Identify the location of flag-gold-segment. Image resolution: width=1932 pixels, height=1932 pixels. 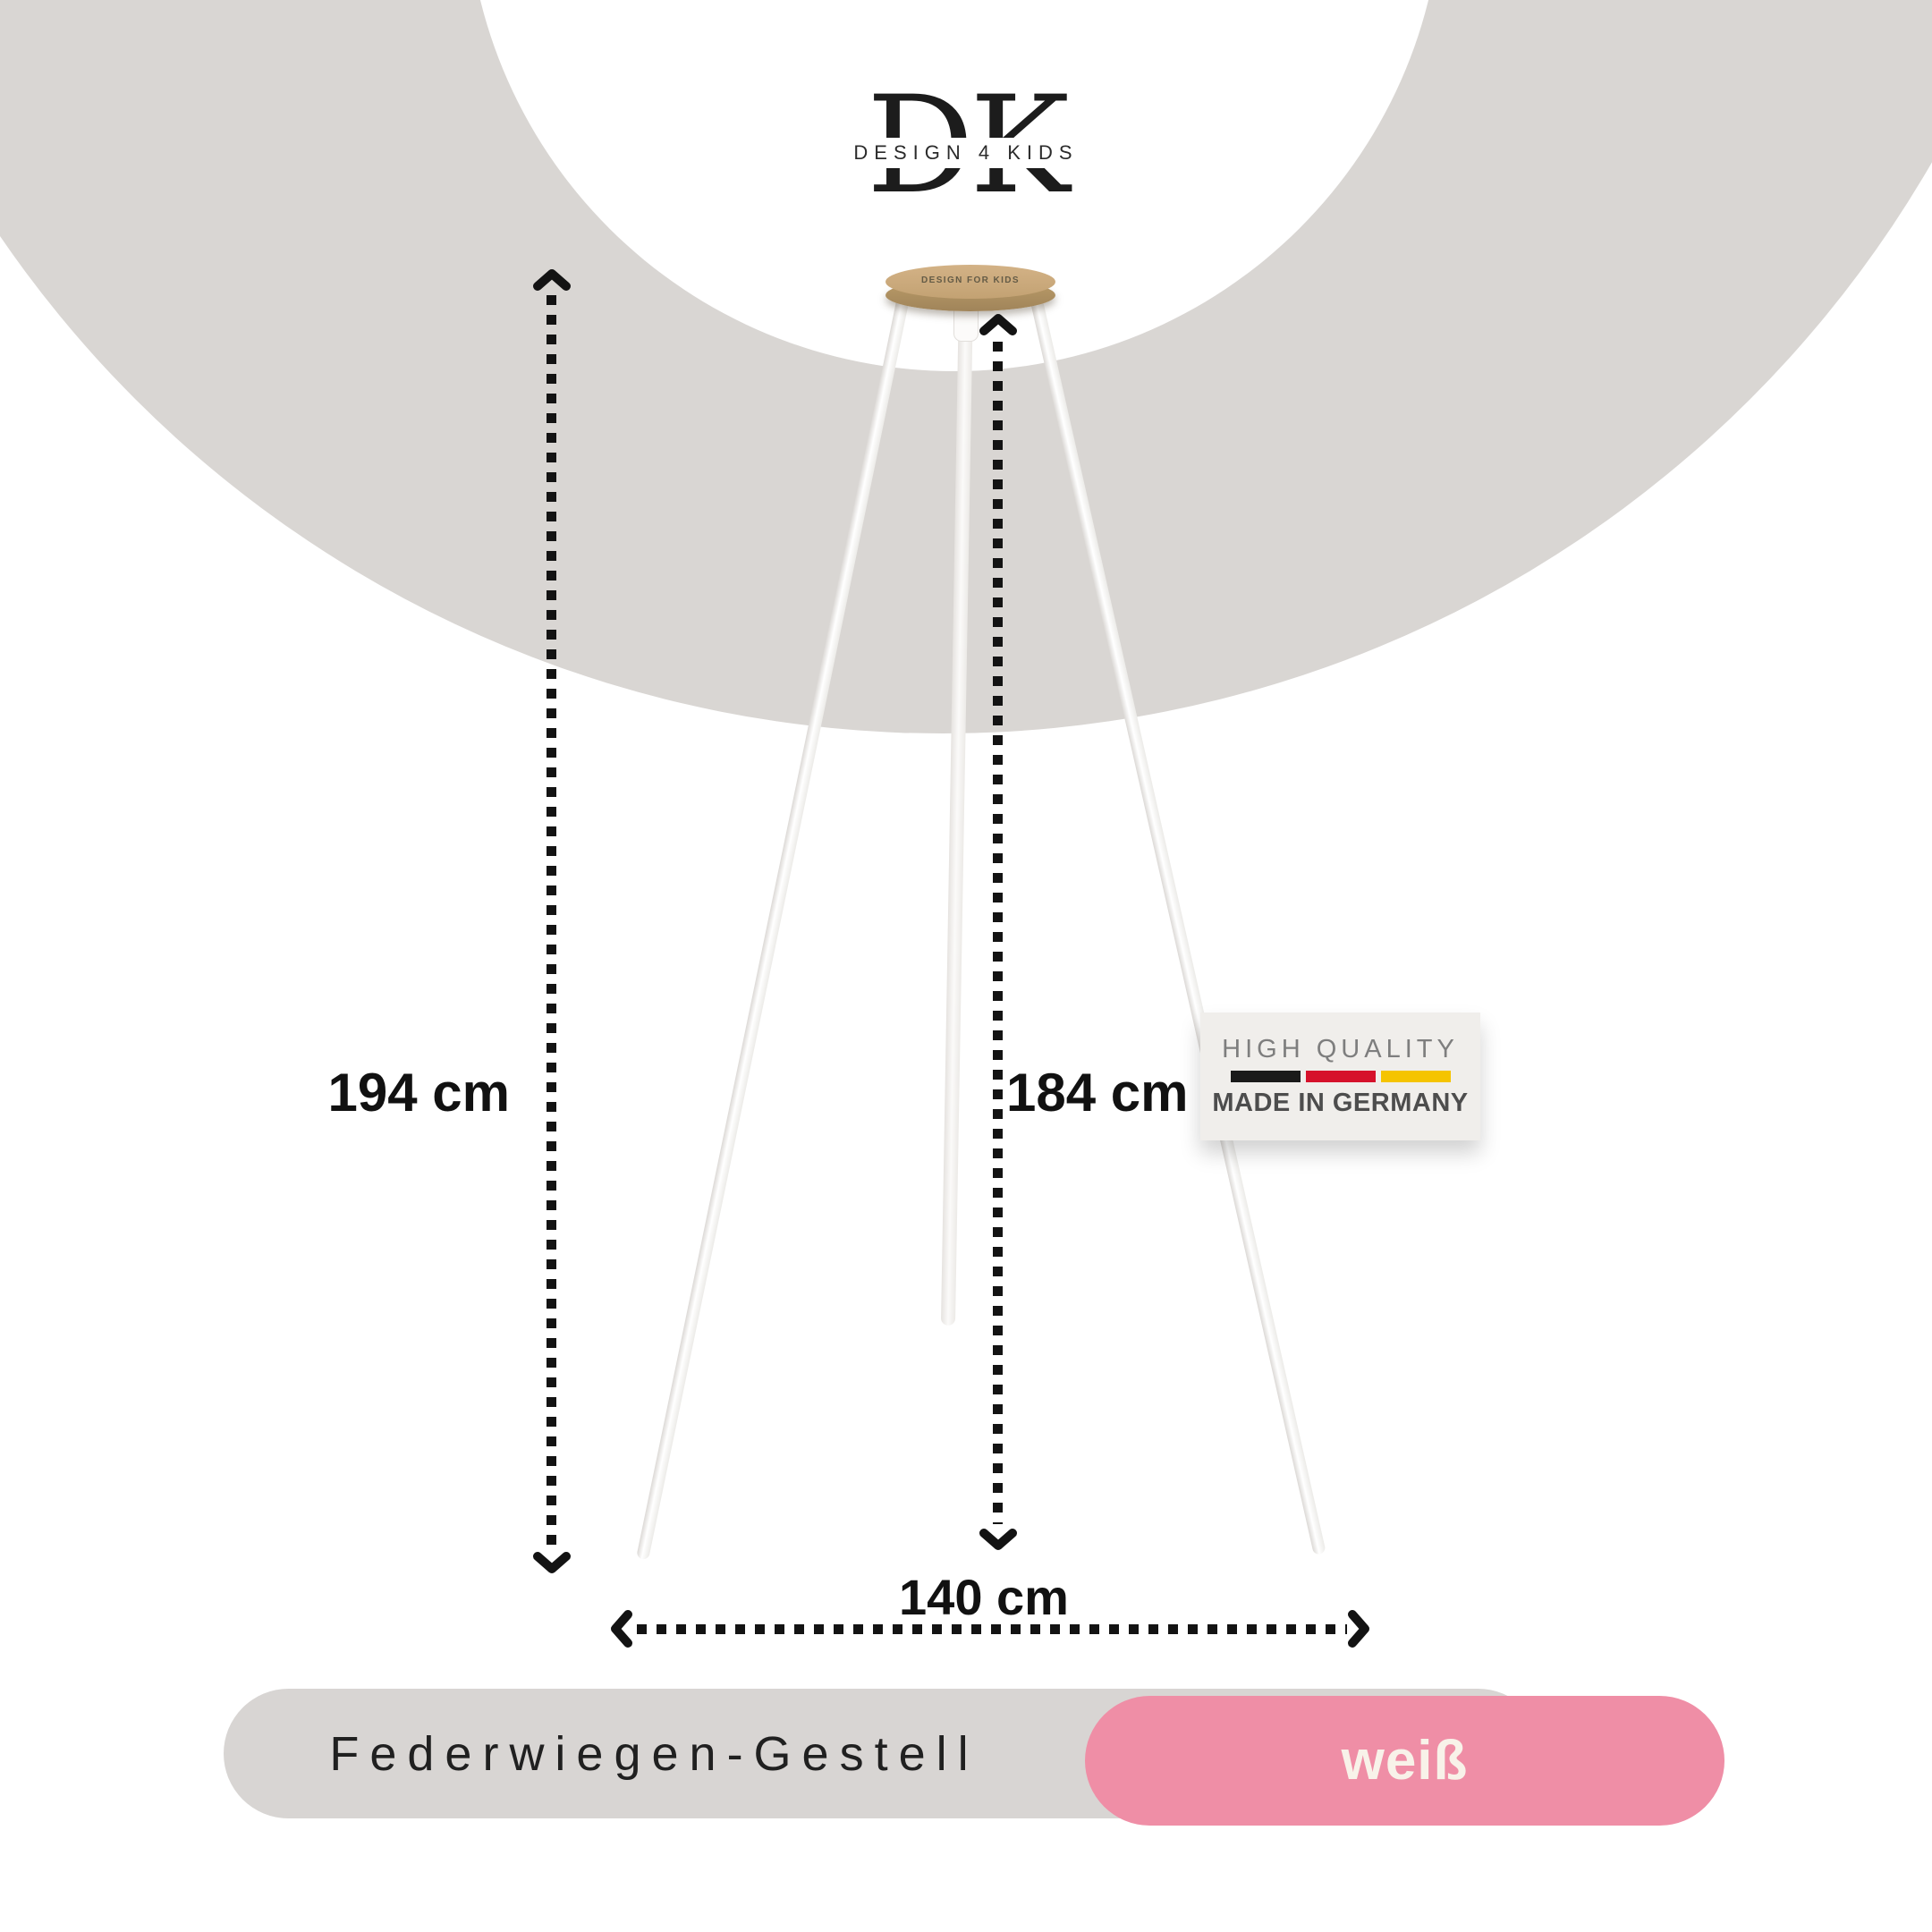
(1415, 1076).